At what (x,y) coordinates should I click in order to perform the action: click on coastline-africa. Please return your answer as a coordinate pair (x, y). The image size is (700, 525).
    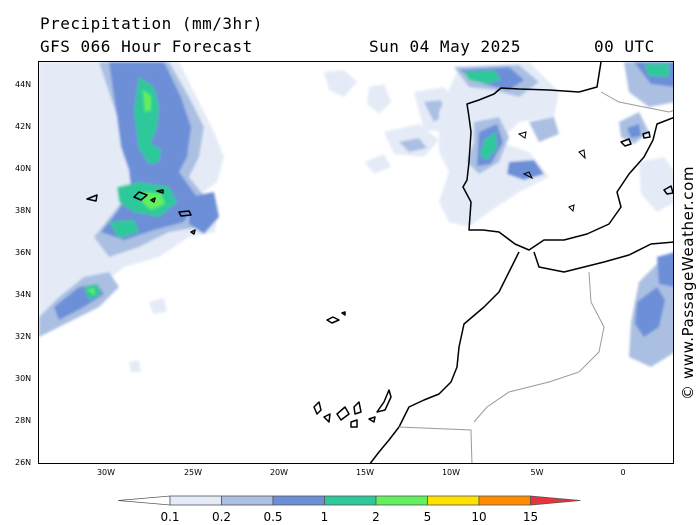
    Looking at the image, I should click on (444, 357).